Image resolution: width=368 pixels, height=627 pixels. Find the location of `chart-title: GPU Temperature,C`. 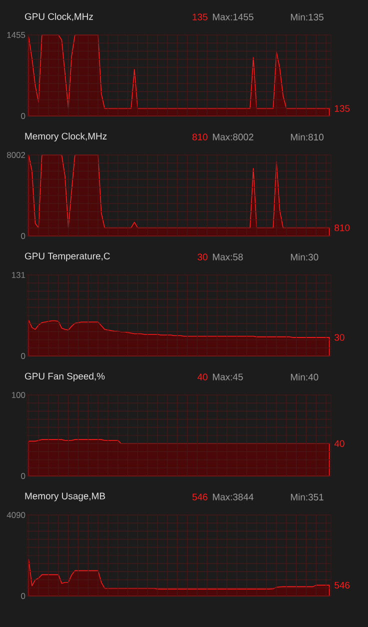

chart-title: GPU Temperature,C is located at coordinates (67, 257).